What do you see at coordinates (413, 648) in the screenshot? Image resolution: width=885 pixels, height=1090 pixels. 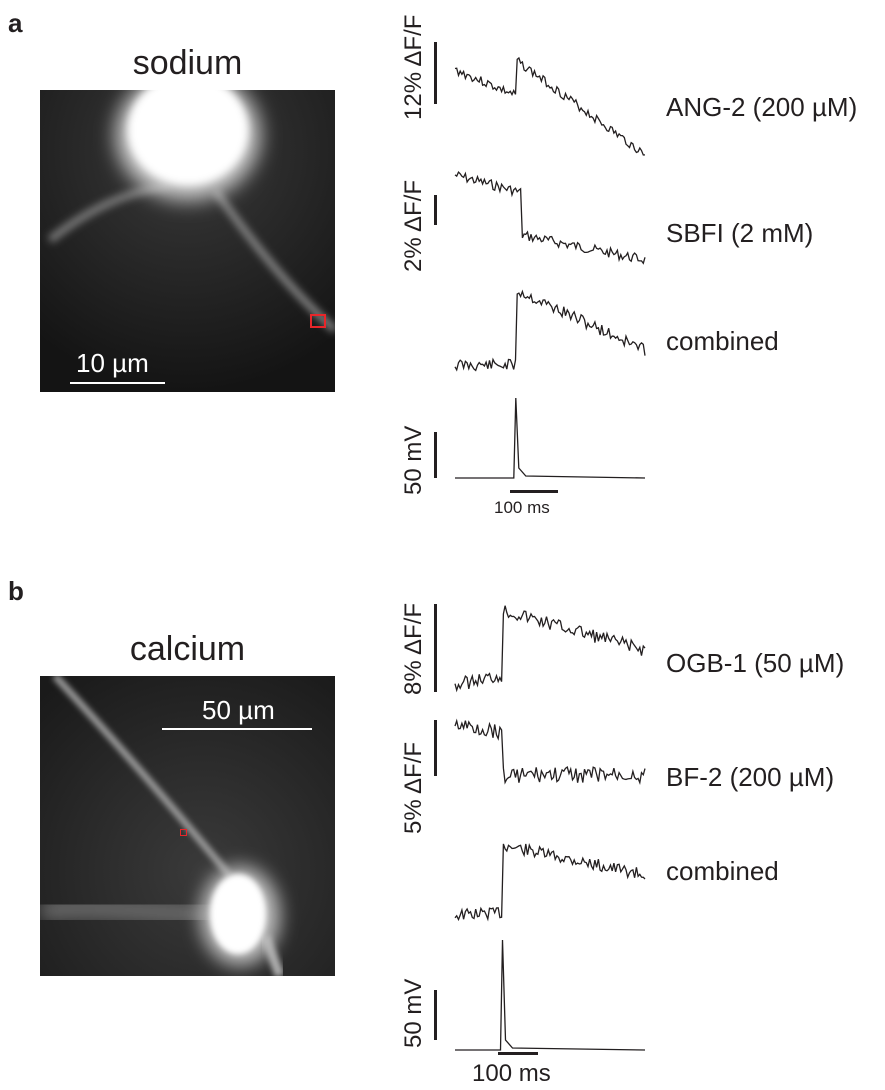 I see `ogb1-scale-label: 8% ΔF/F` at bounding box center [413, 648].